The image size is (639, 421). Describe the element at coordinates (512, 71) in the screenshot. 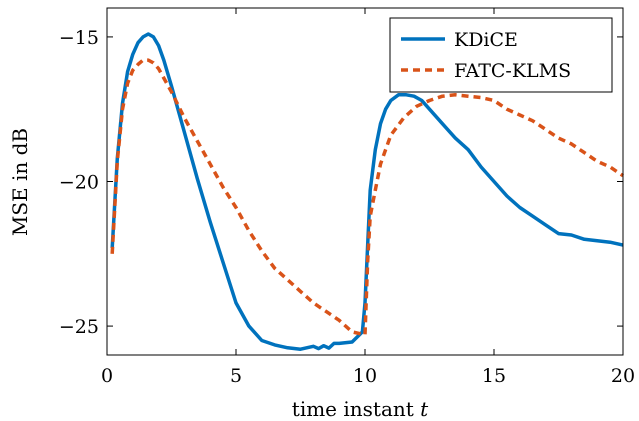

I see `legend-label-fatc-klms: FATC-KLMS` at that location.